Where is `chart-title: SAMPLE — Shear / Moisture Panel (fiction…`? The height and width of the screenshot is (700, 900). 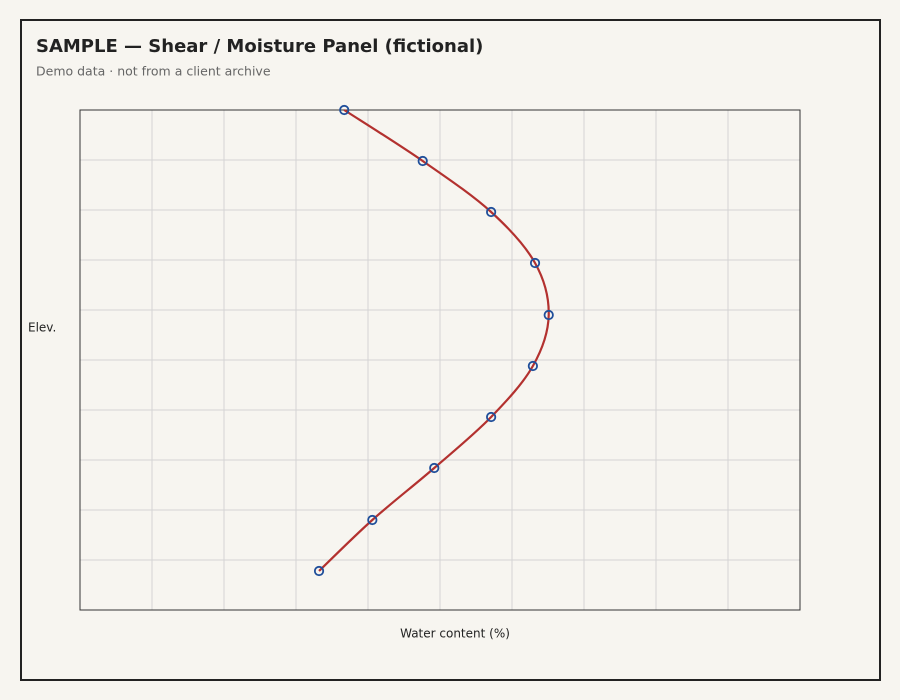
chart-title: SAMPLE — Shear / Moisture Panel (fiction… is located at coordinates (259, 46).